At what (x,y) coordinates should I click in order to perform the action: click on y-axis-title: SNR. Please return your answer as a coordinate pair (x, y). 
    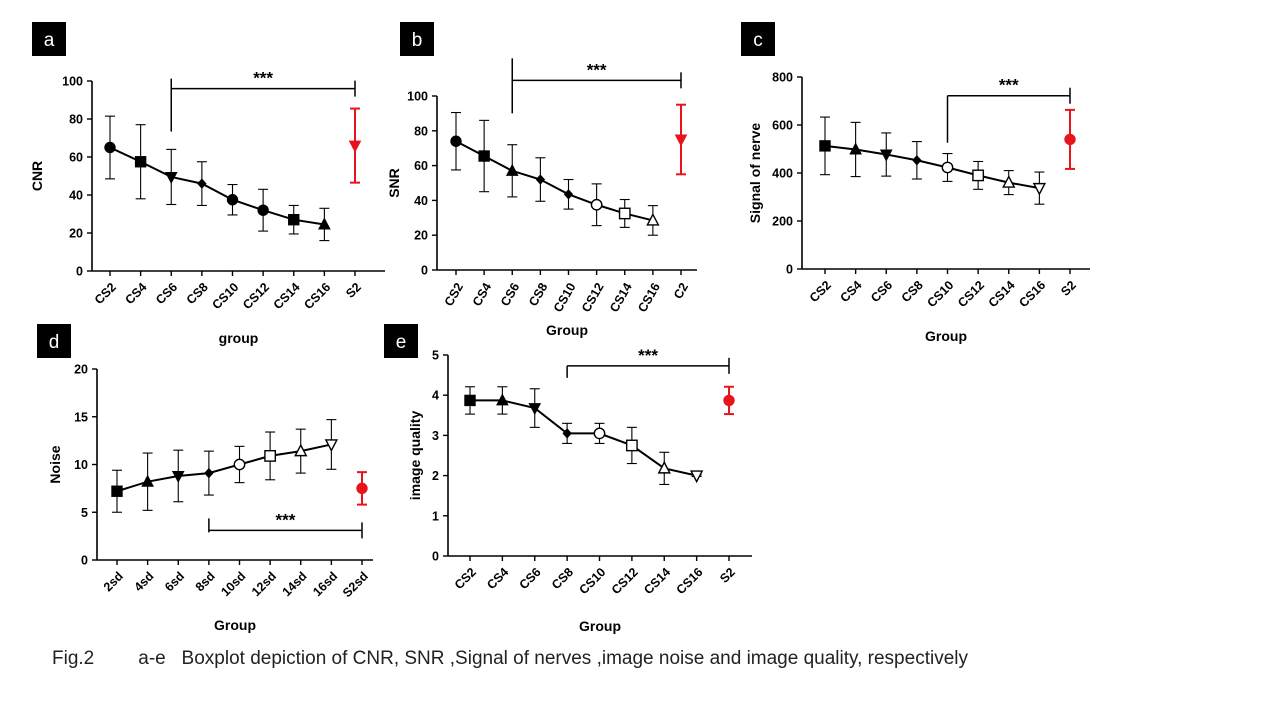
    Looking at the image, I should click on (394, 183).